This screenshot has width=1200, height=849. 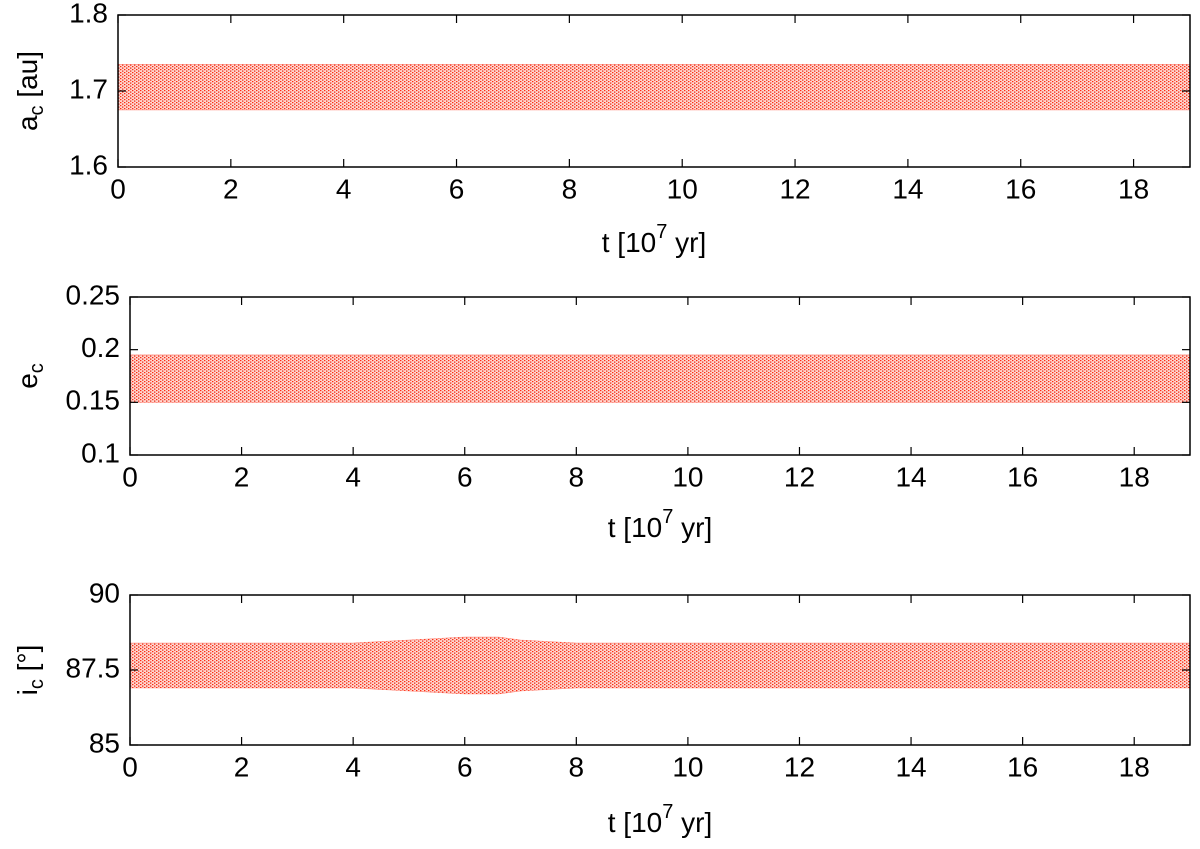 What do you see at coordinates (93, 667) in the screenshot?
I see `y-tick-label: 87.5` at bounding box center [93, 667].